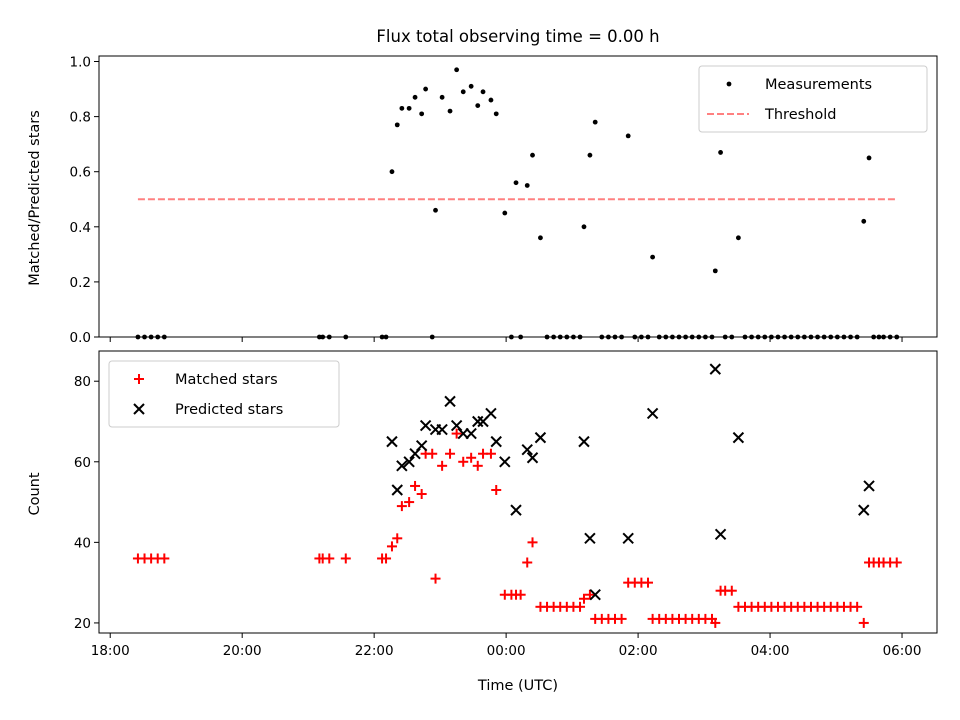  What do you see at coordinates (80, 283) in the screenshot?
I see `y-tick-label: 0.2` at bounding box center [80, 283].